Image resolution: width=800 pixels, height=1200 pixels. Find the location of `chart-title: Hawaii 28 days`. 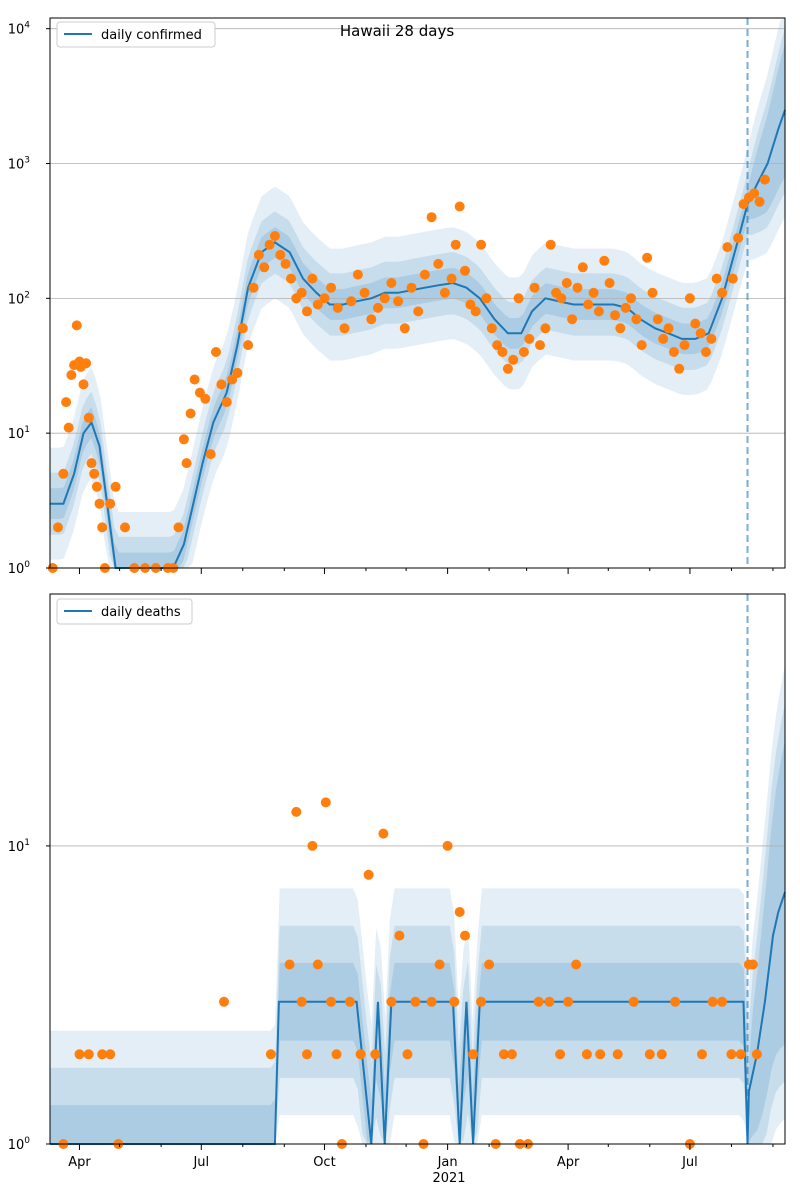

chart-title: Hawaii 28 days is located at coordinates (397, 31).